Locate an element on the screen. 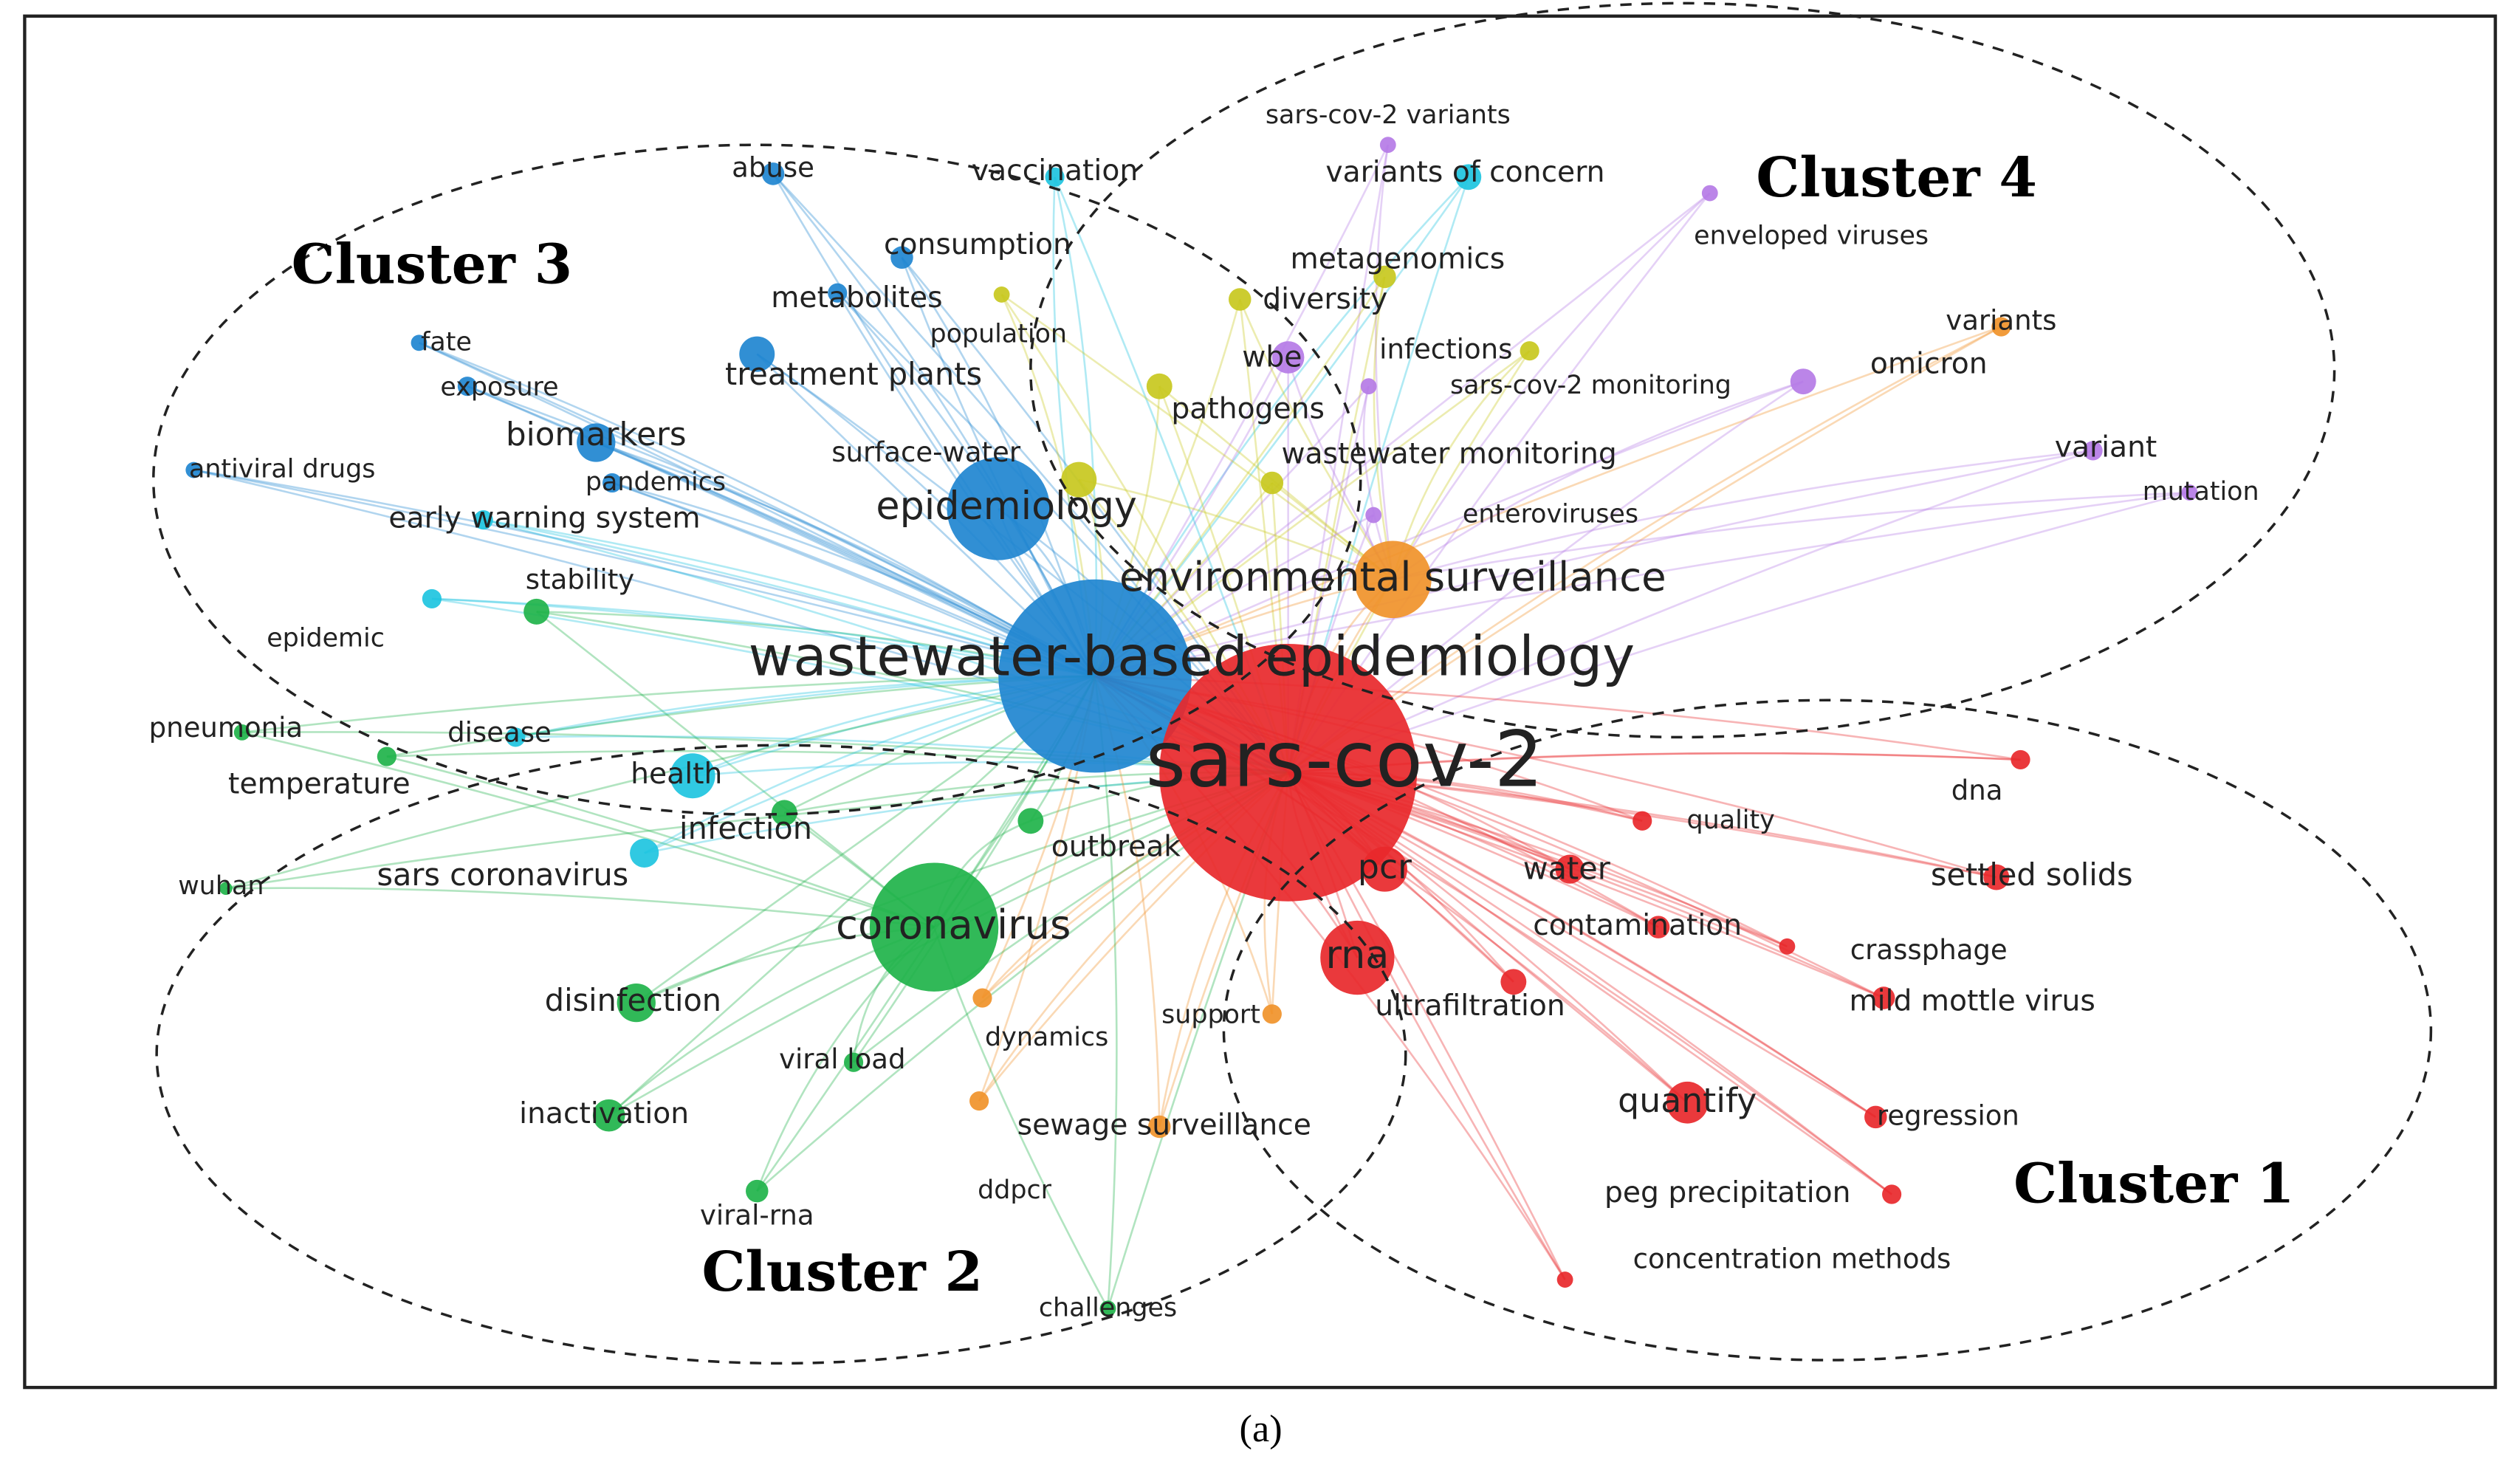  cluster-label: Cluster 4 is located at coordinates (1896, 177).